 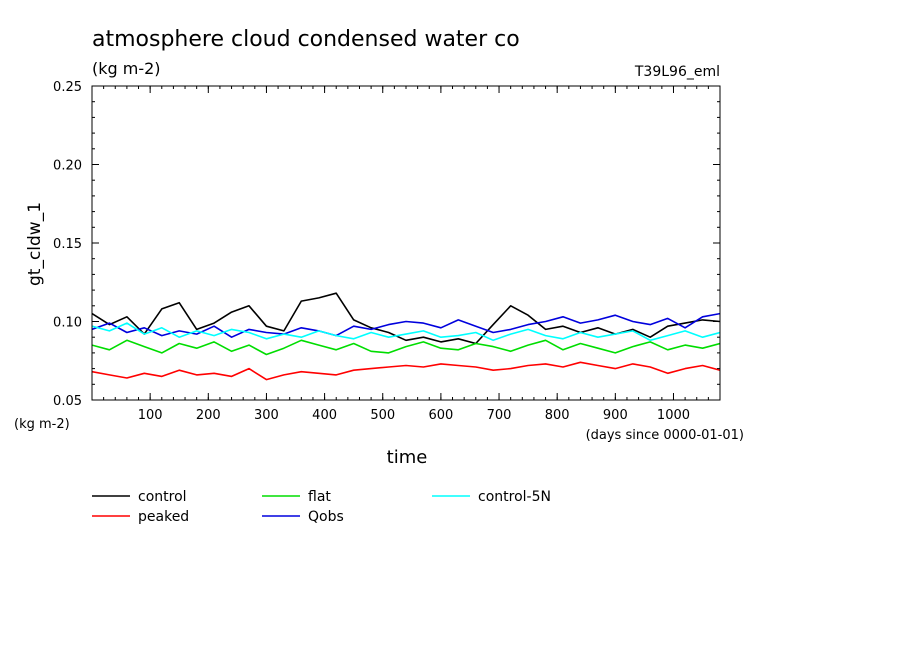 I want to click on y-tick-label: 0.25, so click(x=67, y=87).